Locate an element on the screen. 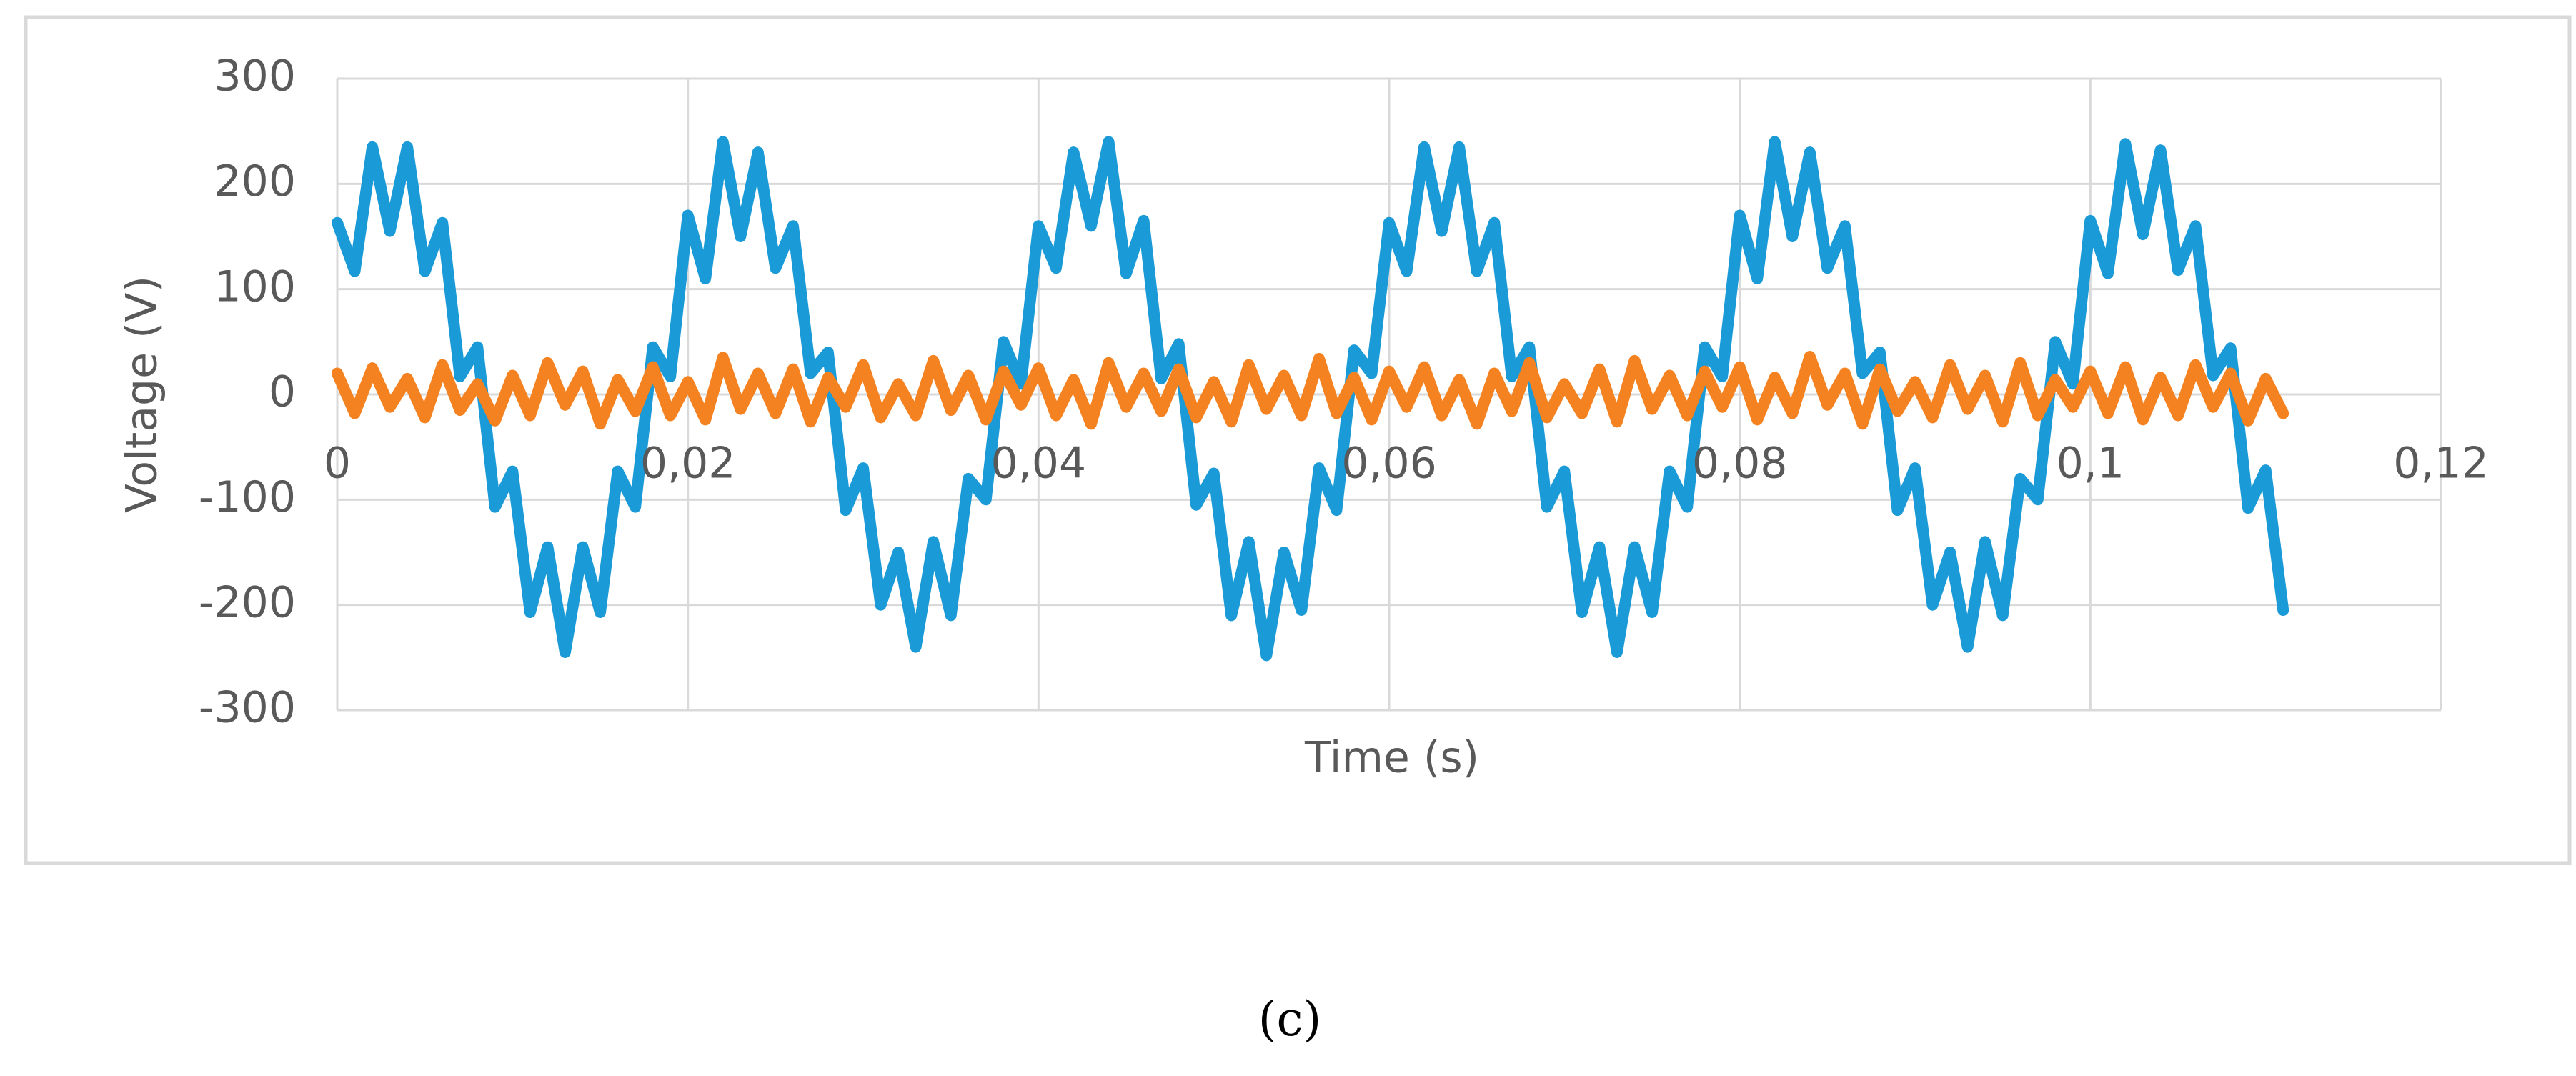  y-tick-label: 300 is located at coordinates (255, 76).